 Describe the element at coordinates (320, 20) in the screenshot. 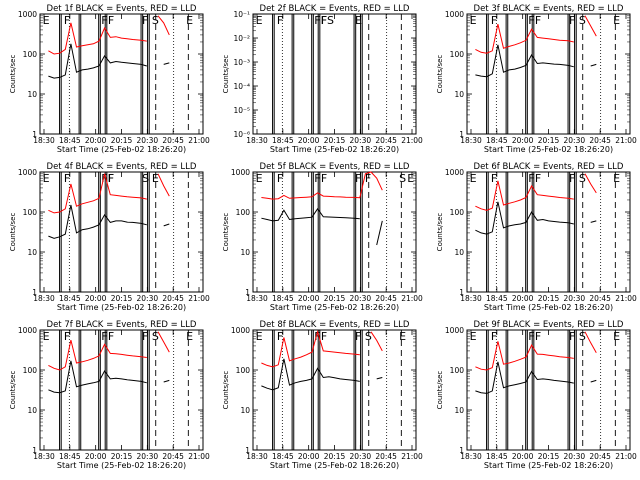

I see `flag-marker: FF` at that location.